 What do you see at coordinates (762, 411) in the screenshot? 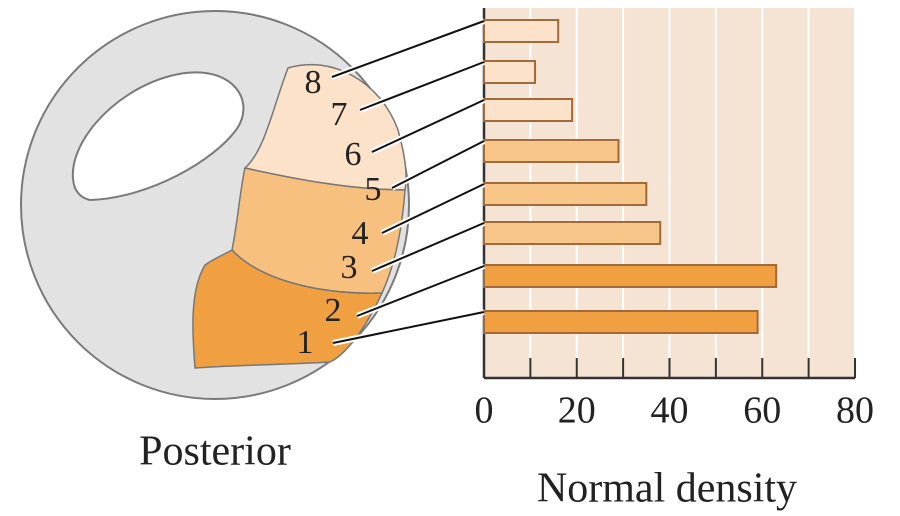
I see `x-tick-label: 60` at bounding box center [762, 411].